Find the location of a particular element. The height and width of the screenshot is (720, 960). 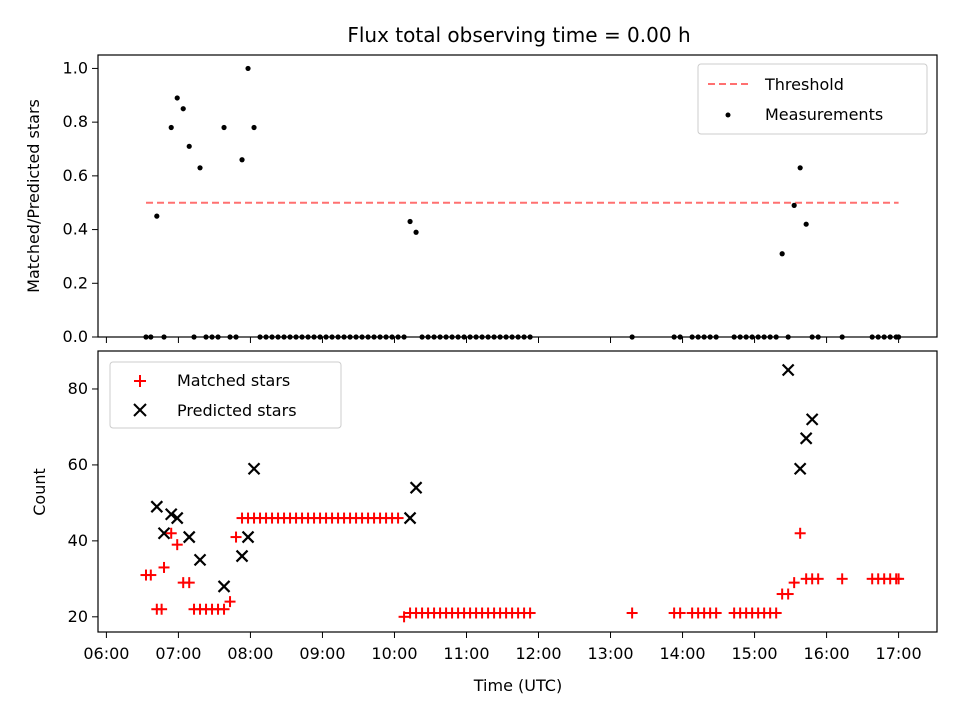

top-legend: Threshold Measurements is located at coordinates (812, 99).